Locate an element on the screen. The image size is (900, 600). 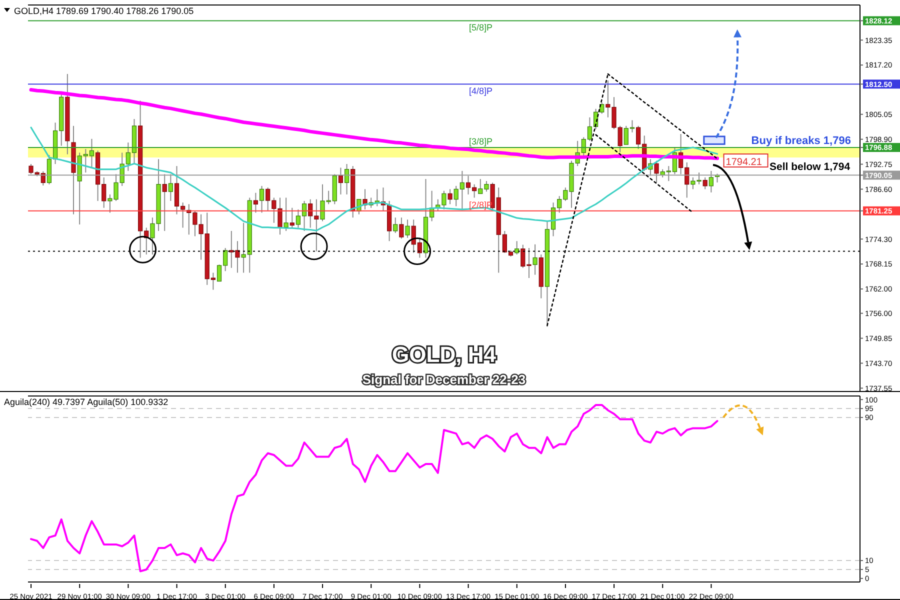
annotation: GOLD,H4 1789.69 1790.40 1788.26 1790.05 is located at coordinates (104, 11).